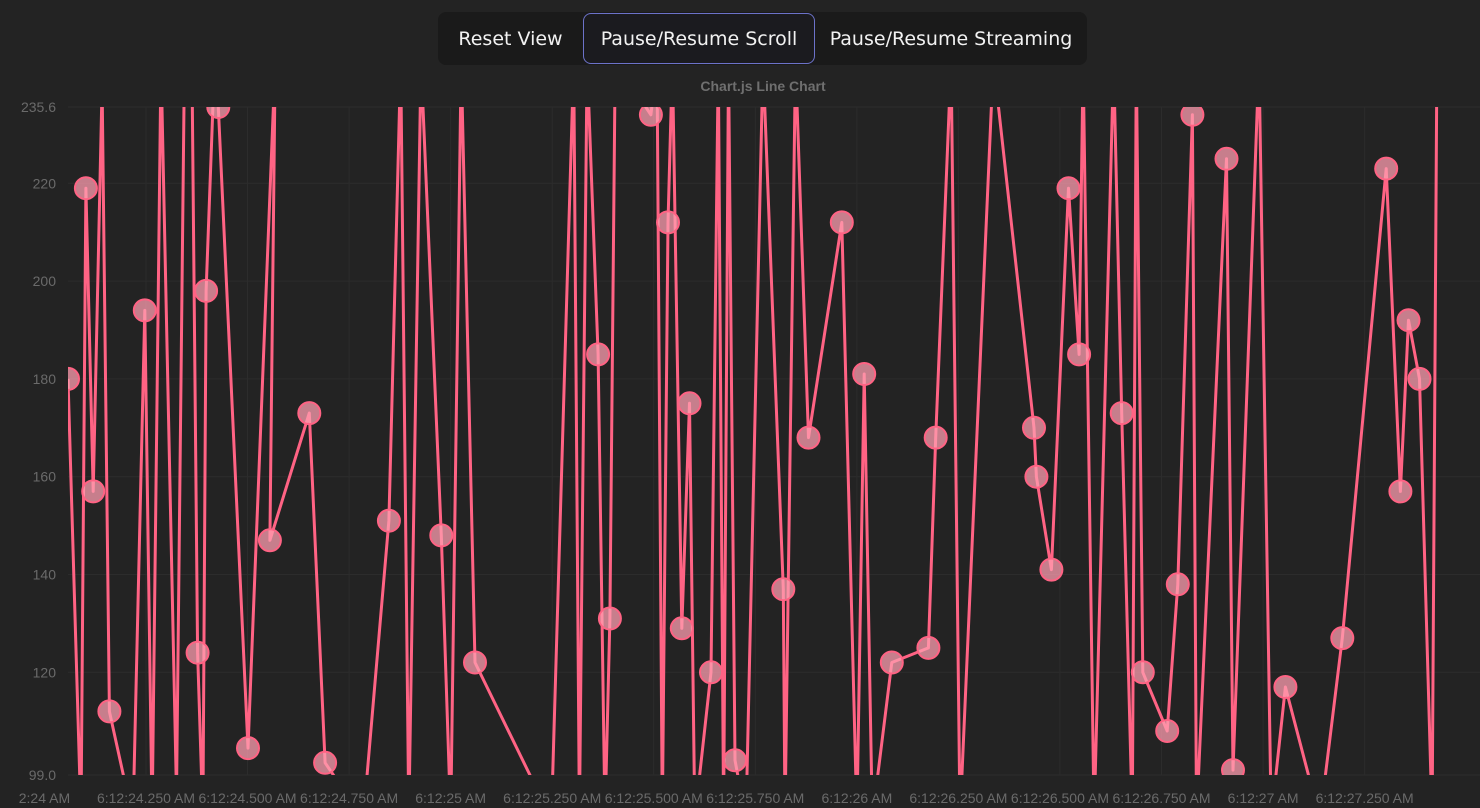 The height and width of the screenshot is (808, 1480). I want to click on y-tick-label: 120, so click(45, 672).